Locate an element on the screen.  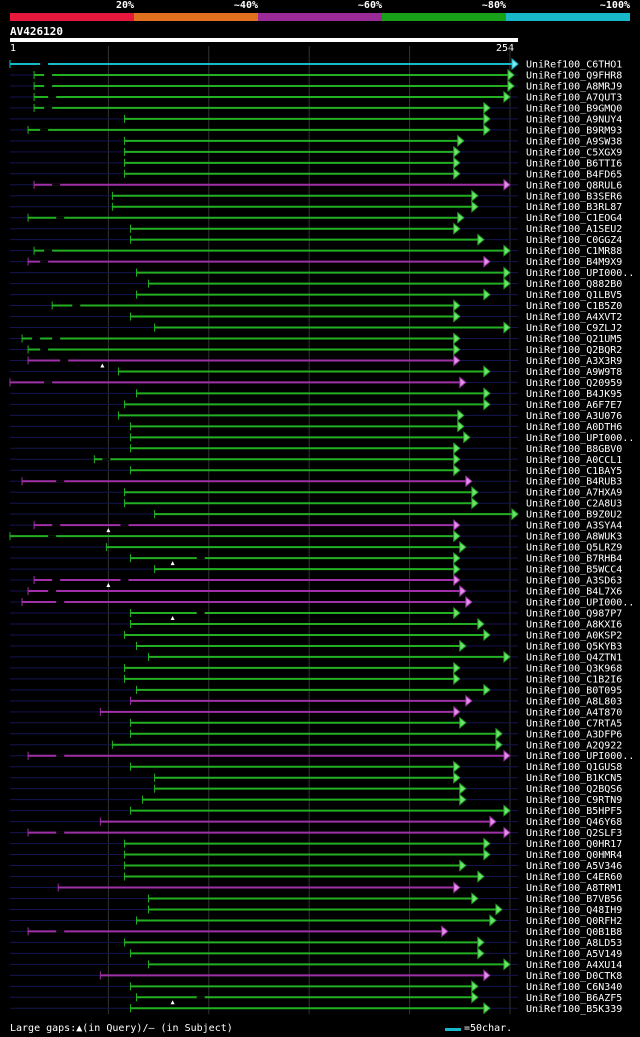
hit-label: UniRef100_A8L803 is located at coordinates (574, 701).